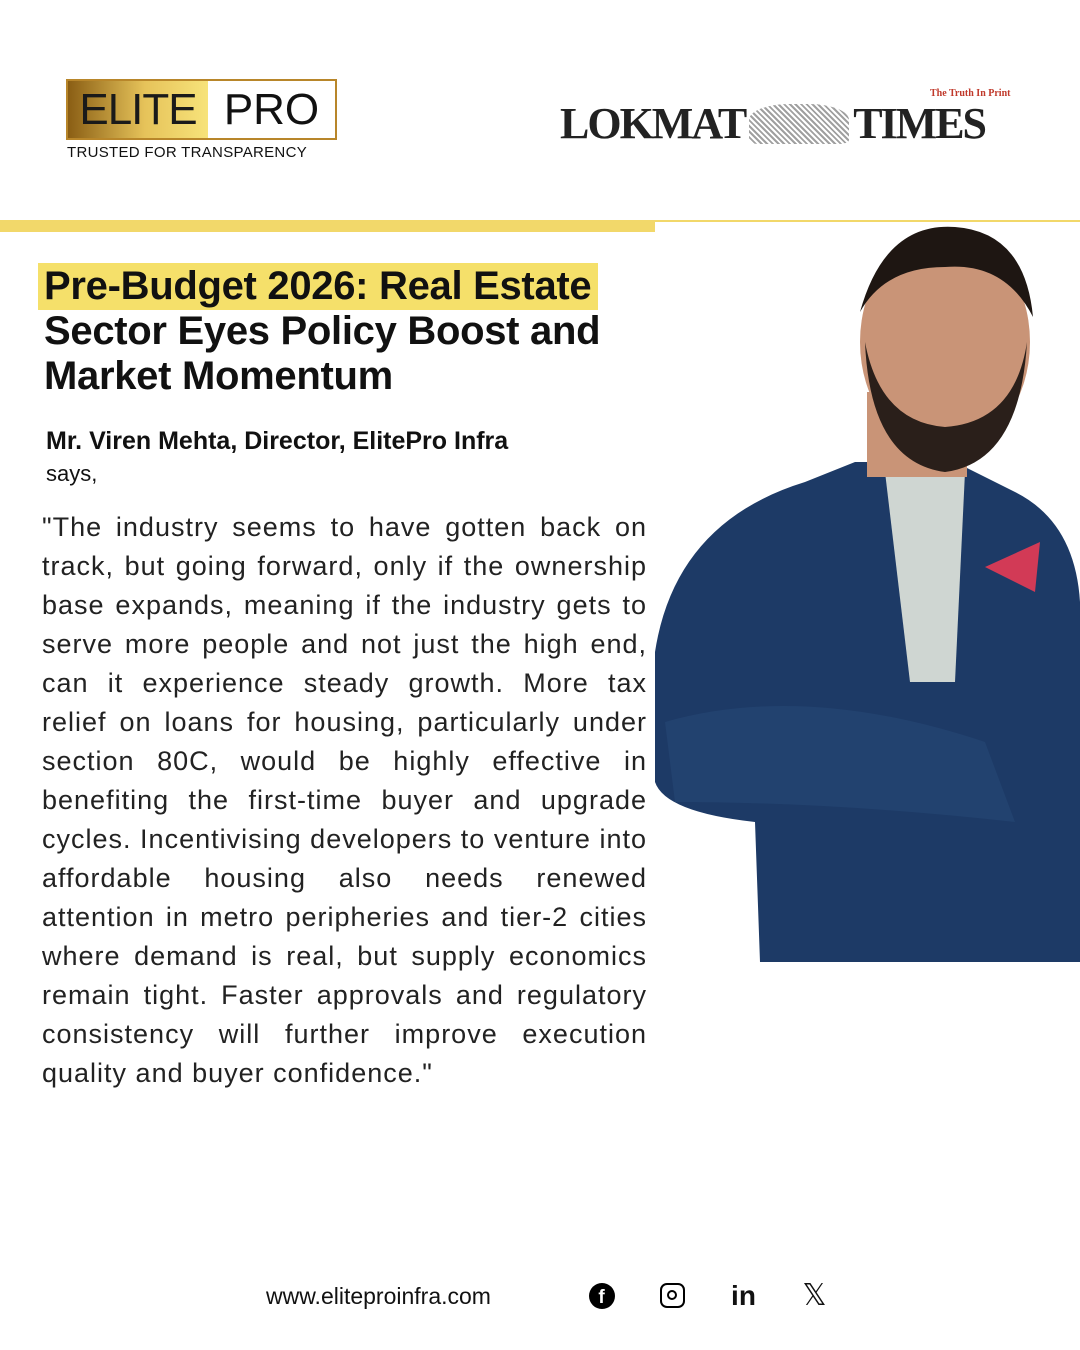 This screenshot has height=1350, width=1080. I want to click on facebook-icon: f, so click(601, 1295).